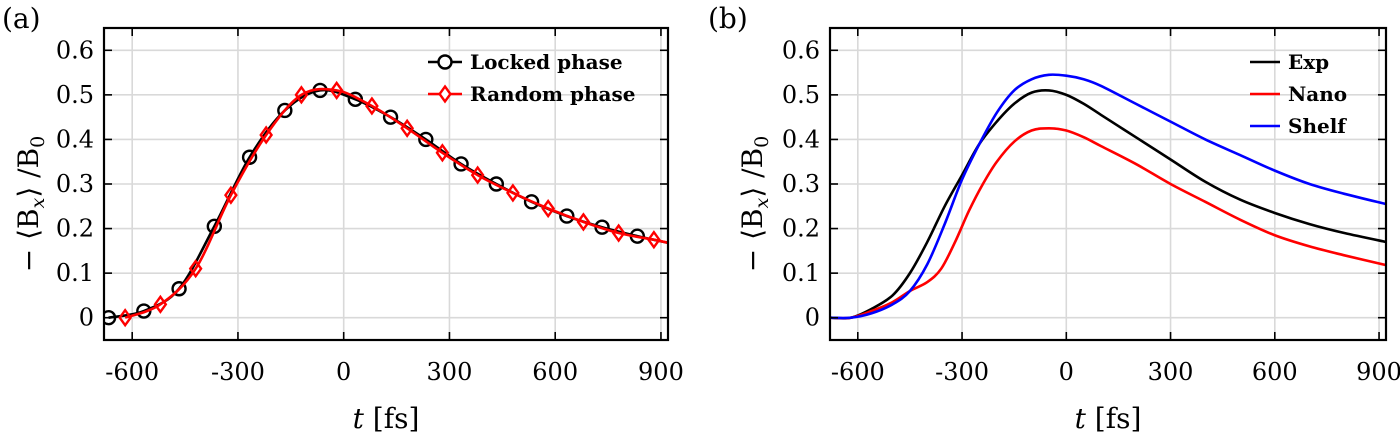 The image size is (1400, 439). I want to click on panel-b-legend: Exp Nano Shelf, so click(1298, 94).